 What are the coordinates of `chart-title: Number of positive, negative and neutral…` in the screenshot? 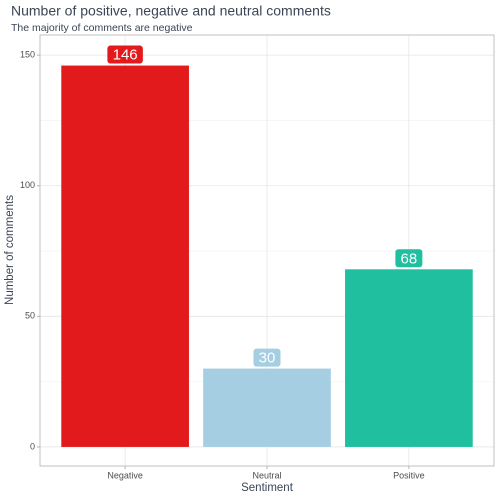 It's located at (171, 11).